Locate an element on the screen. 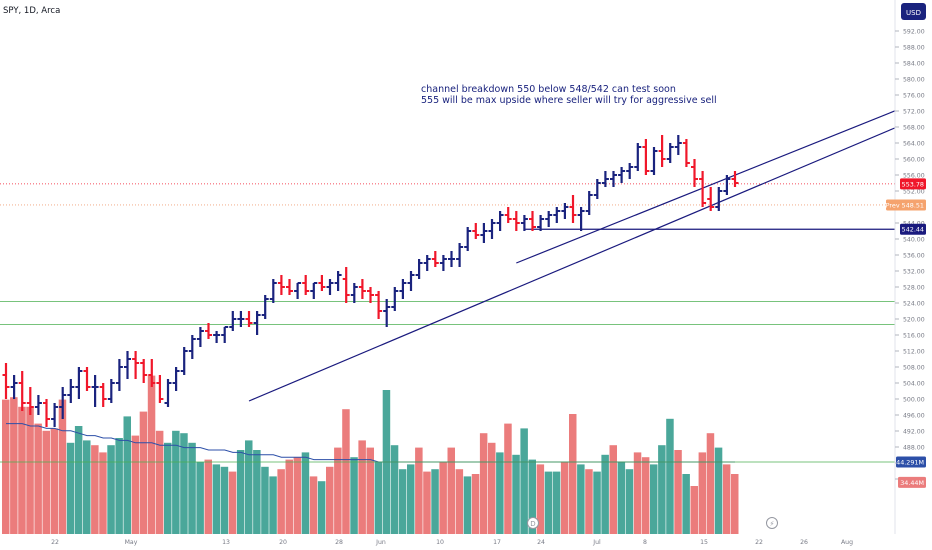 The width and height of the screenshot is (932, 550). channel-line is located at coordinates (706, 187).